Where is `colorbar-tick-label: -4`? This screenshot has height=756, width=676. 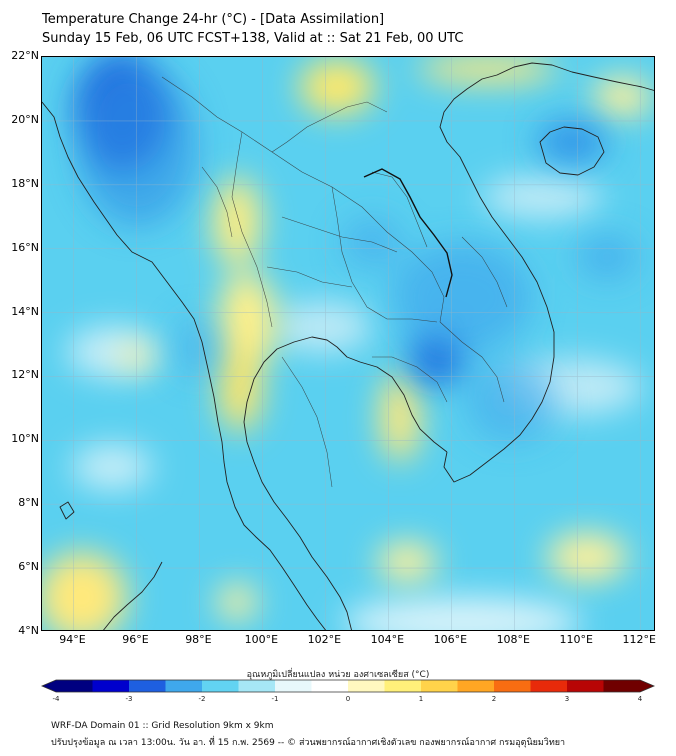 colorbar-tick-label: -4 is located at coordinates (56, 699).